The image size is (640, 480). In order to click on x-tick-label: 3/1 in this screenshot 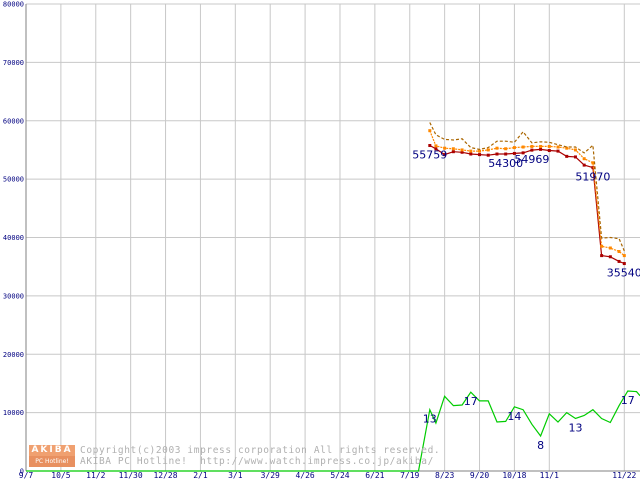, I will do `click(235, 475)`.